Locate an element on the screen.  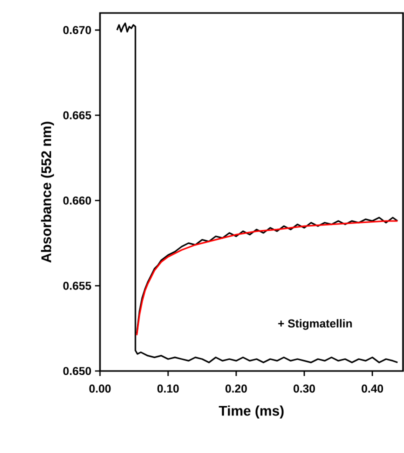
y-tick-label: 0.670 is located at coordinates (77, 30).